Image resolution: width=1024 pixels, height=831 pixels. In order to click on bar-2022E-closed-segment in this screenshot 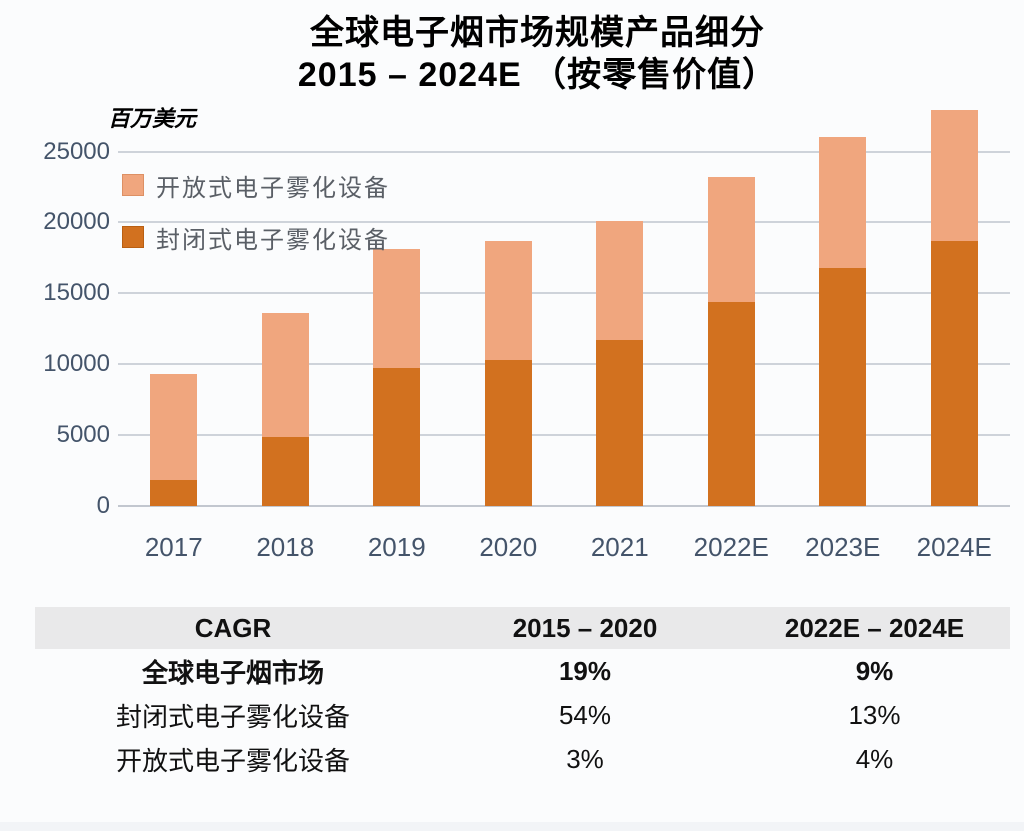, I will do `click(731, 403)`.